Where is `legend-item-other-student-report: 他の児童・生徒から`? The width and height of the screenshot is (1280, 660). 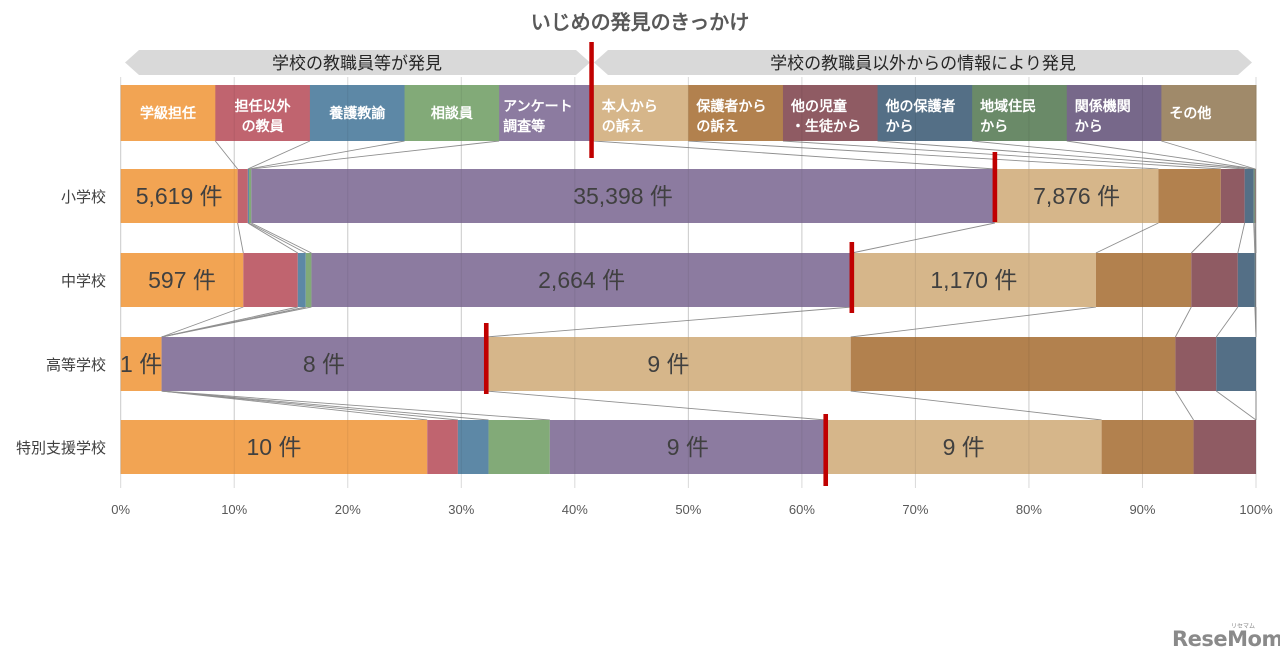
legend-item-other-student-report: 他の児童・生徒から is located at coordinates (830, 113).